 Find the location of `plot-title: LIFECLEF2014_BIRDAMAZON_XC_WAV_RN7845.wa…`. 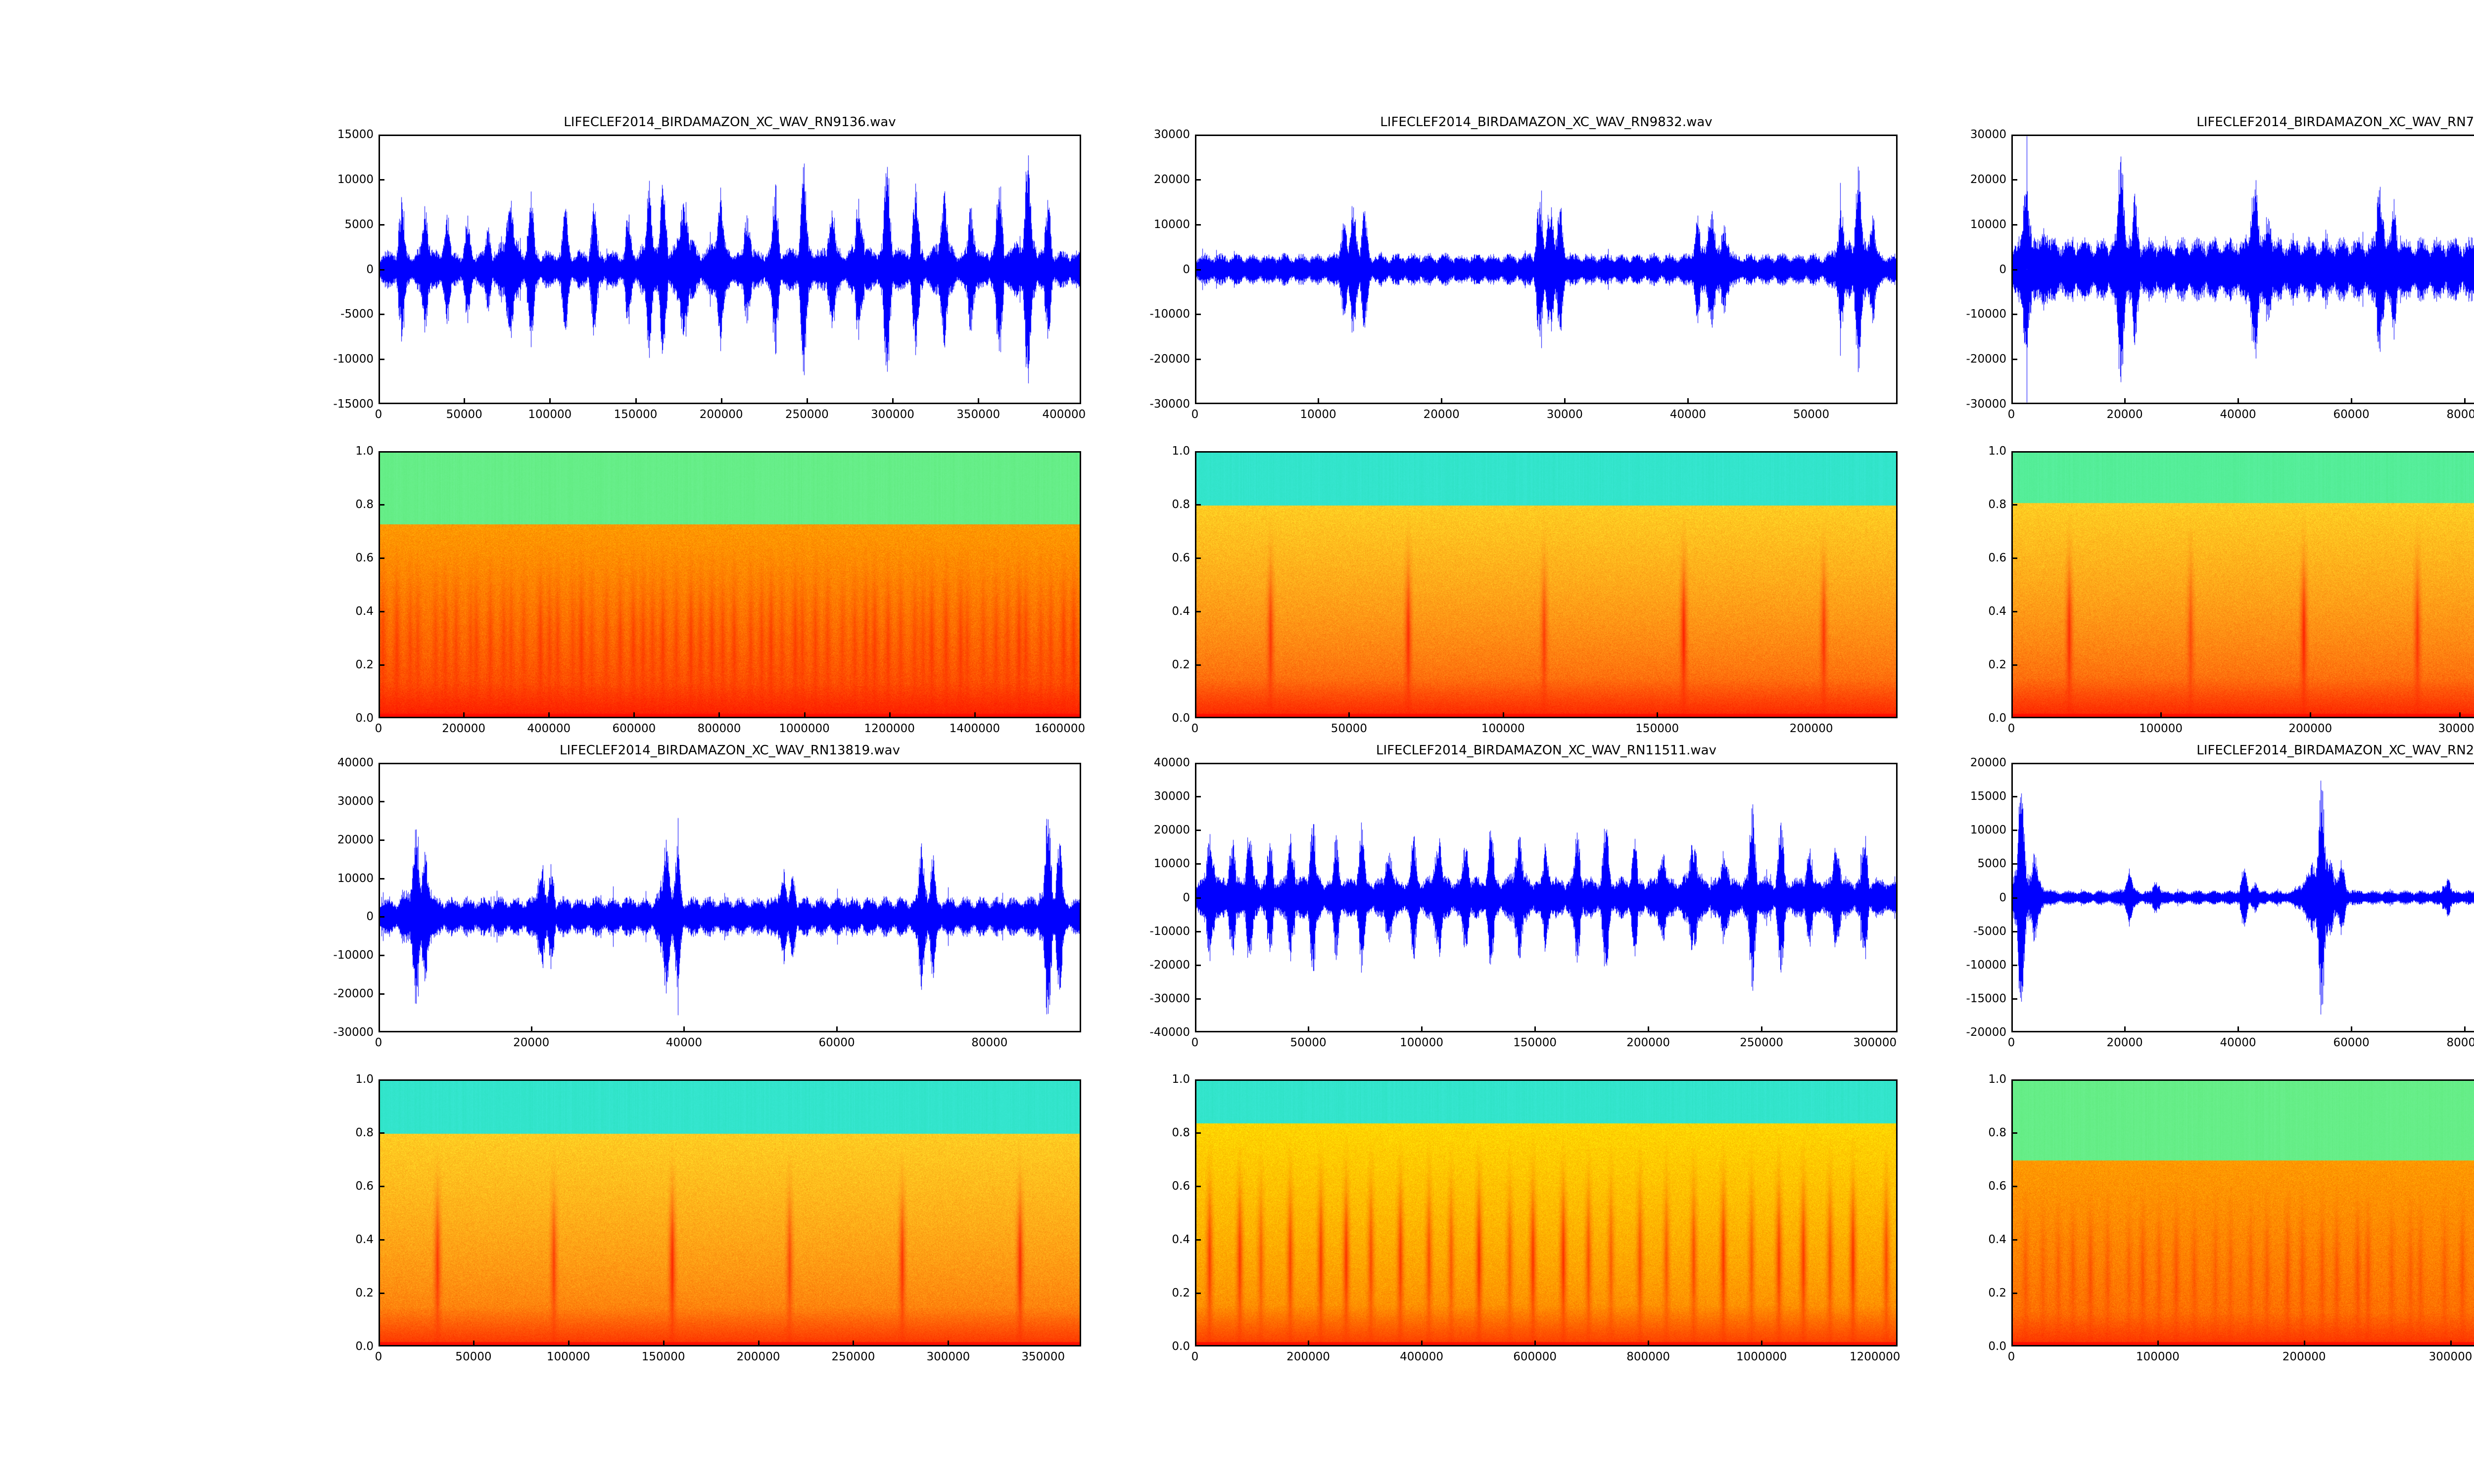

plot-title: LIFECLEF2014_BIRDAMAZON_XC_WAV_RN7845.wa… is located at coordinates (2335, 122).